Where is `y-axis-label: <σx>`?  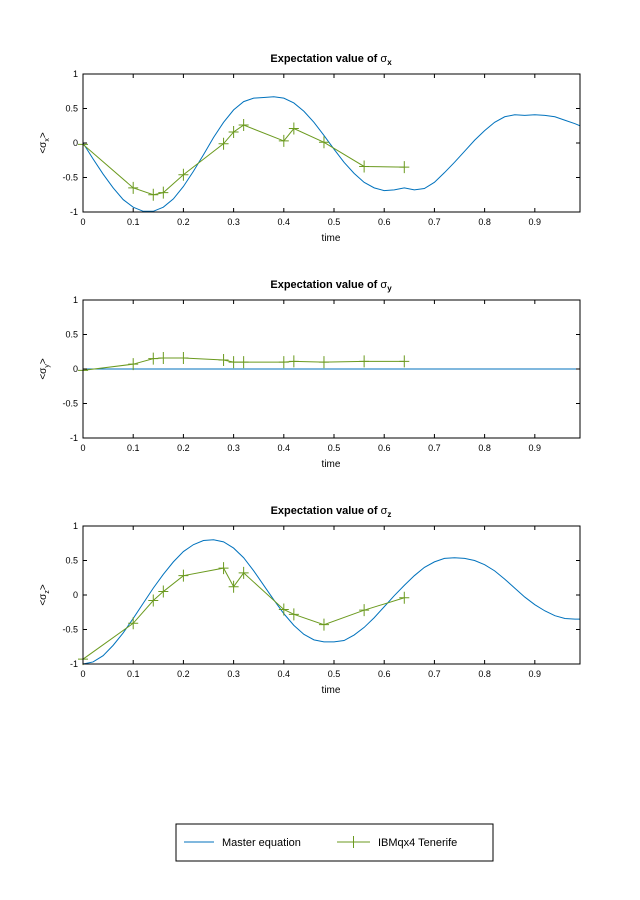
y-axis-label: <σx> is located at coordinates (44, 143).